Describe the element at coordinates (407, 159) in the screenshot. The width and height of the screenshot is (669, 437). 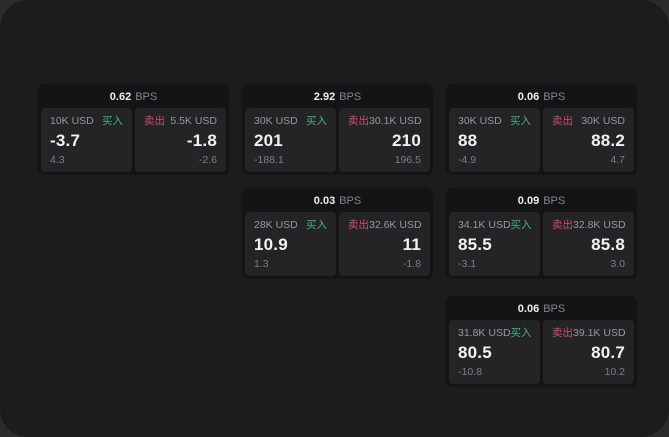
I see `sell-sub-value: 196.5` at that location.